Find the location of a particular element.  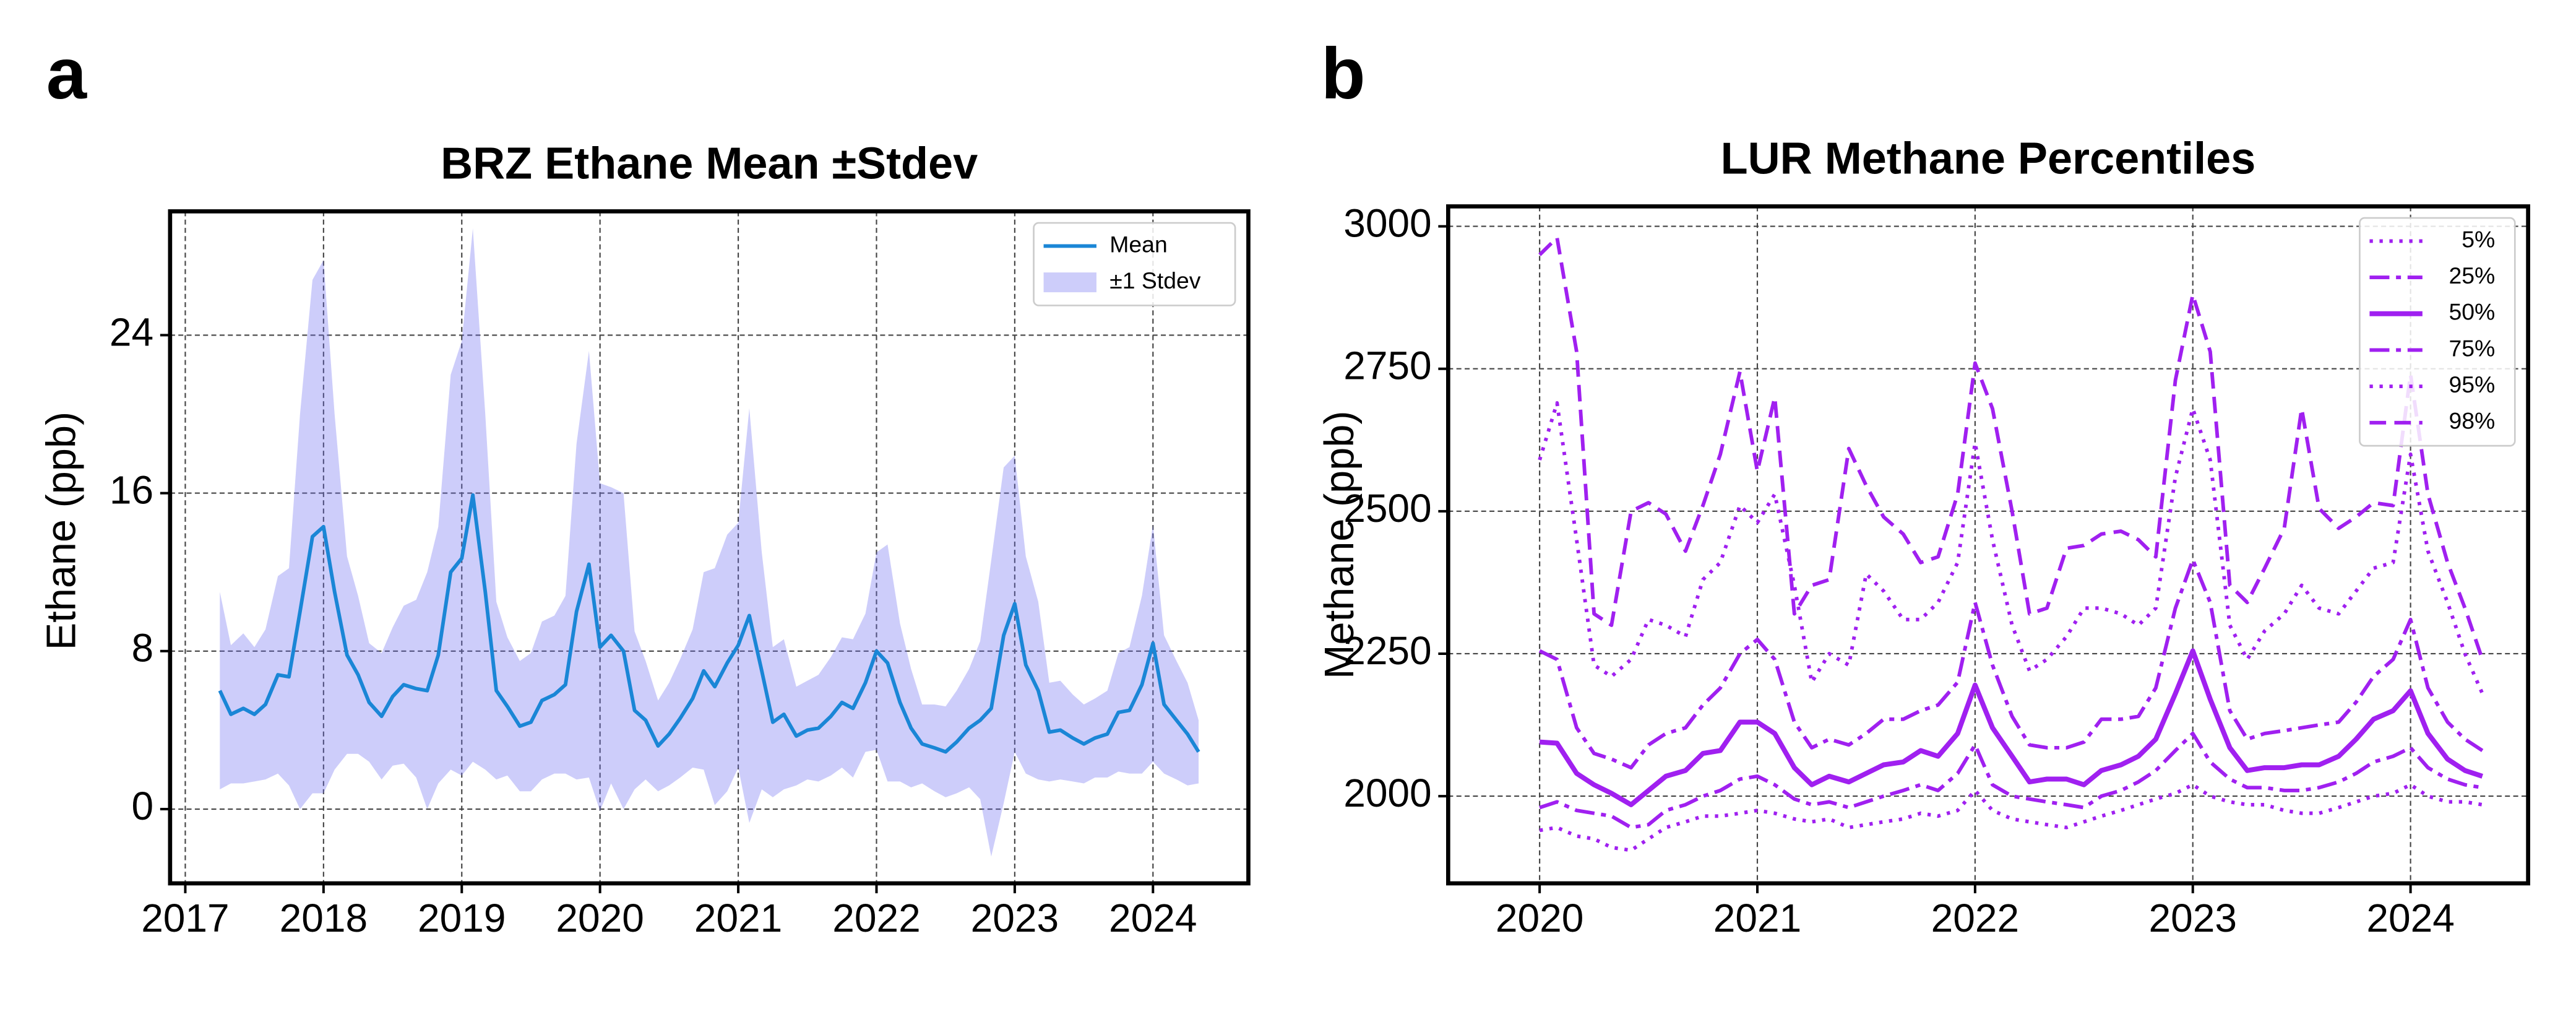

legend-label: 50% is located at coordinates (2472, 312).